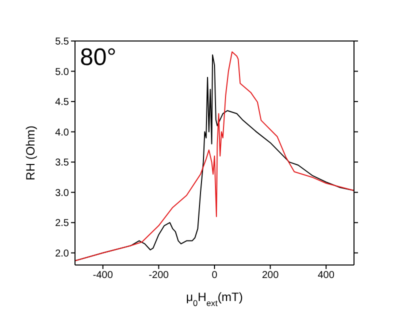 The width and height of the screenshot is (418, 320). What do you see at coordinates (98, 58) in the screenshot?
I see `annotation: 80°` at bounding box center [98, 58].